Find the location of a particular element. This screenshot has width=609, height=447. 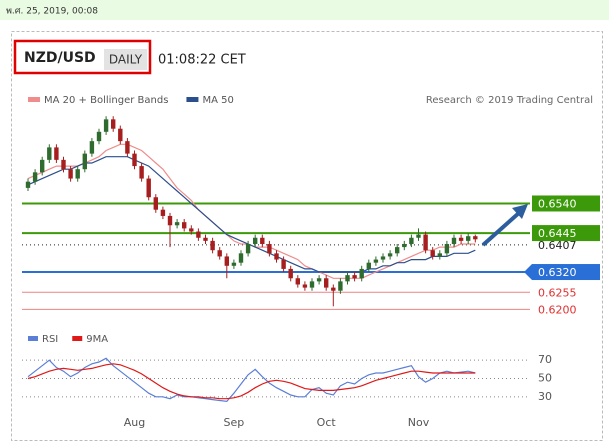

y-tick-label: 30 is located at coordinates (545, 396).